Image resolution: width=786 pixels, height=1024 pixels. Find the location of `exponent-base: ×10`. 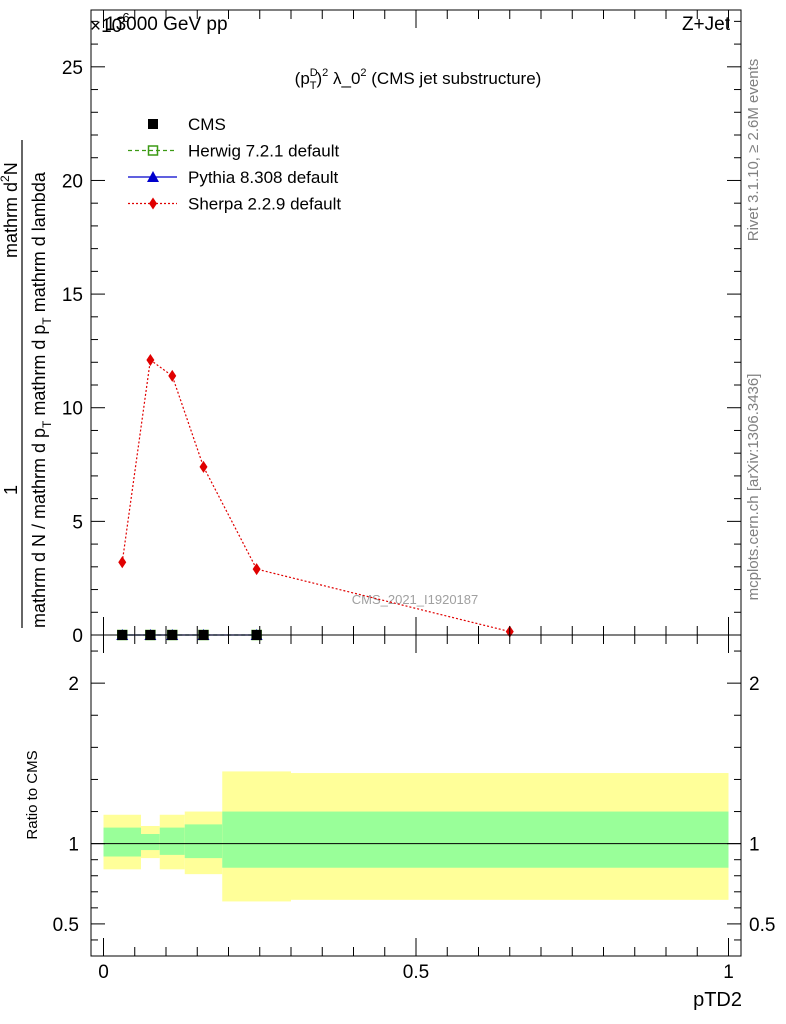

exponent-base: ×10 is located at coordinates (106, 26).